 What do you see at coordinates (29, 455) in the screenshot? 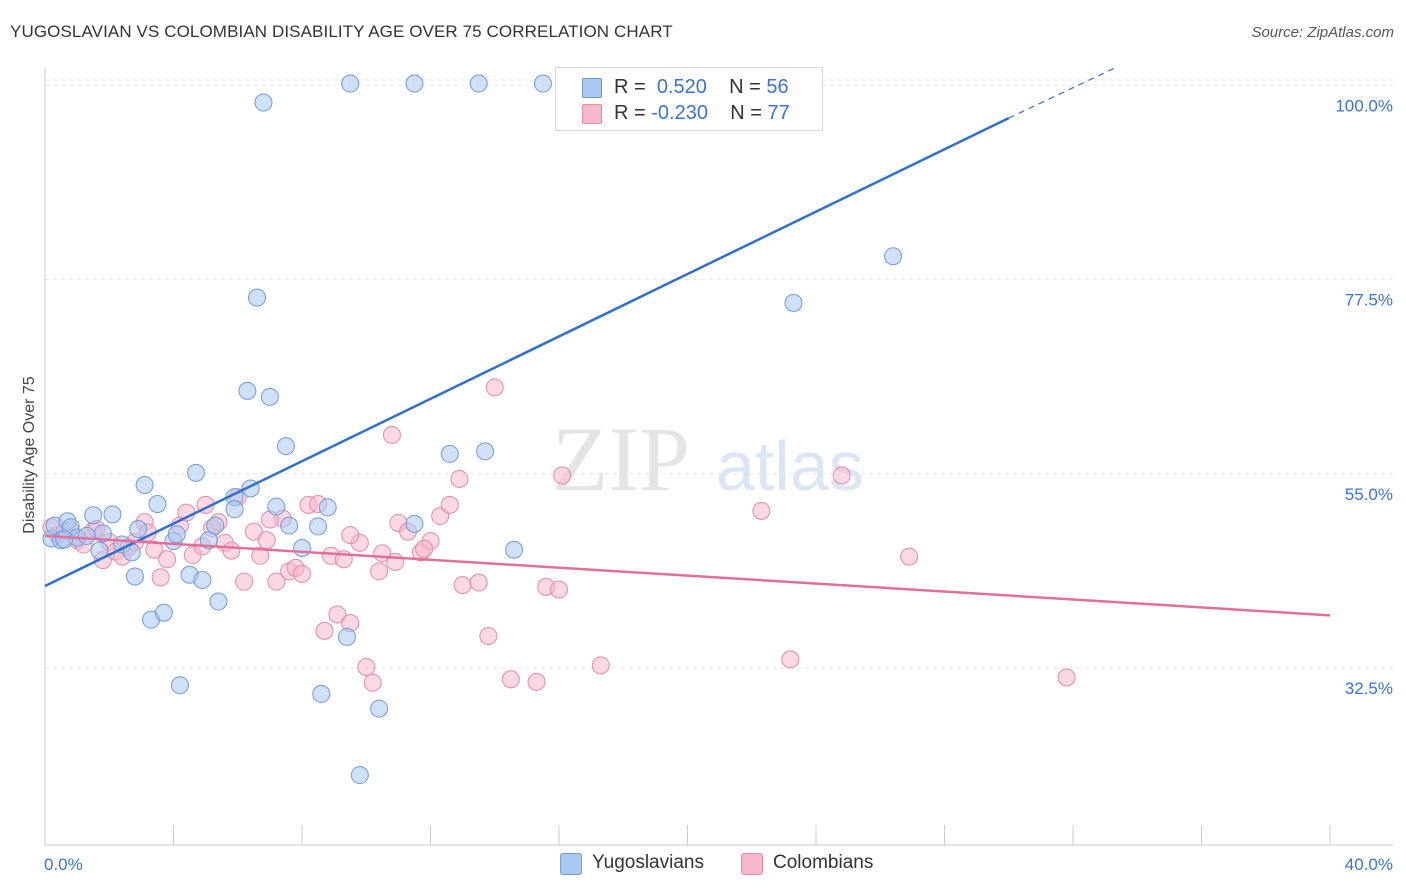
I see `y-axis-label: Disability Age Over 75` at bounding box center [29, 455].